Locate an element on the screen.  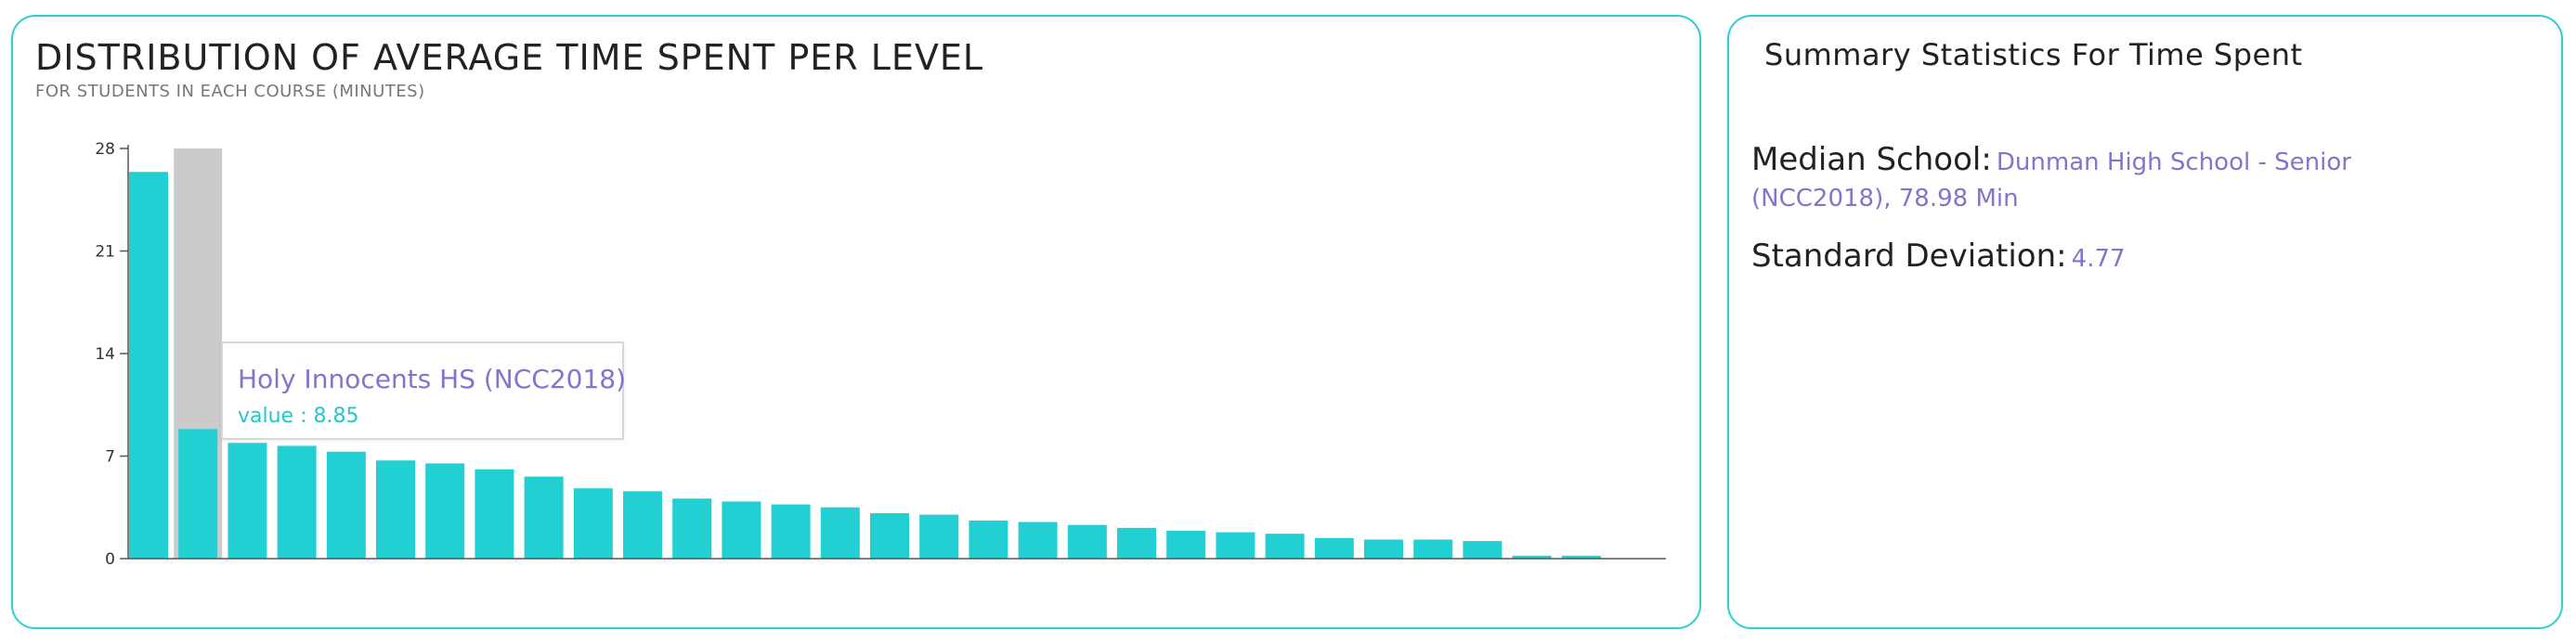
y-tick-label: 7 is located at coordinates (110, 457).